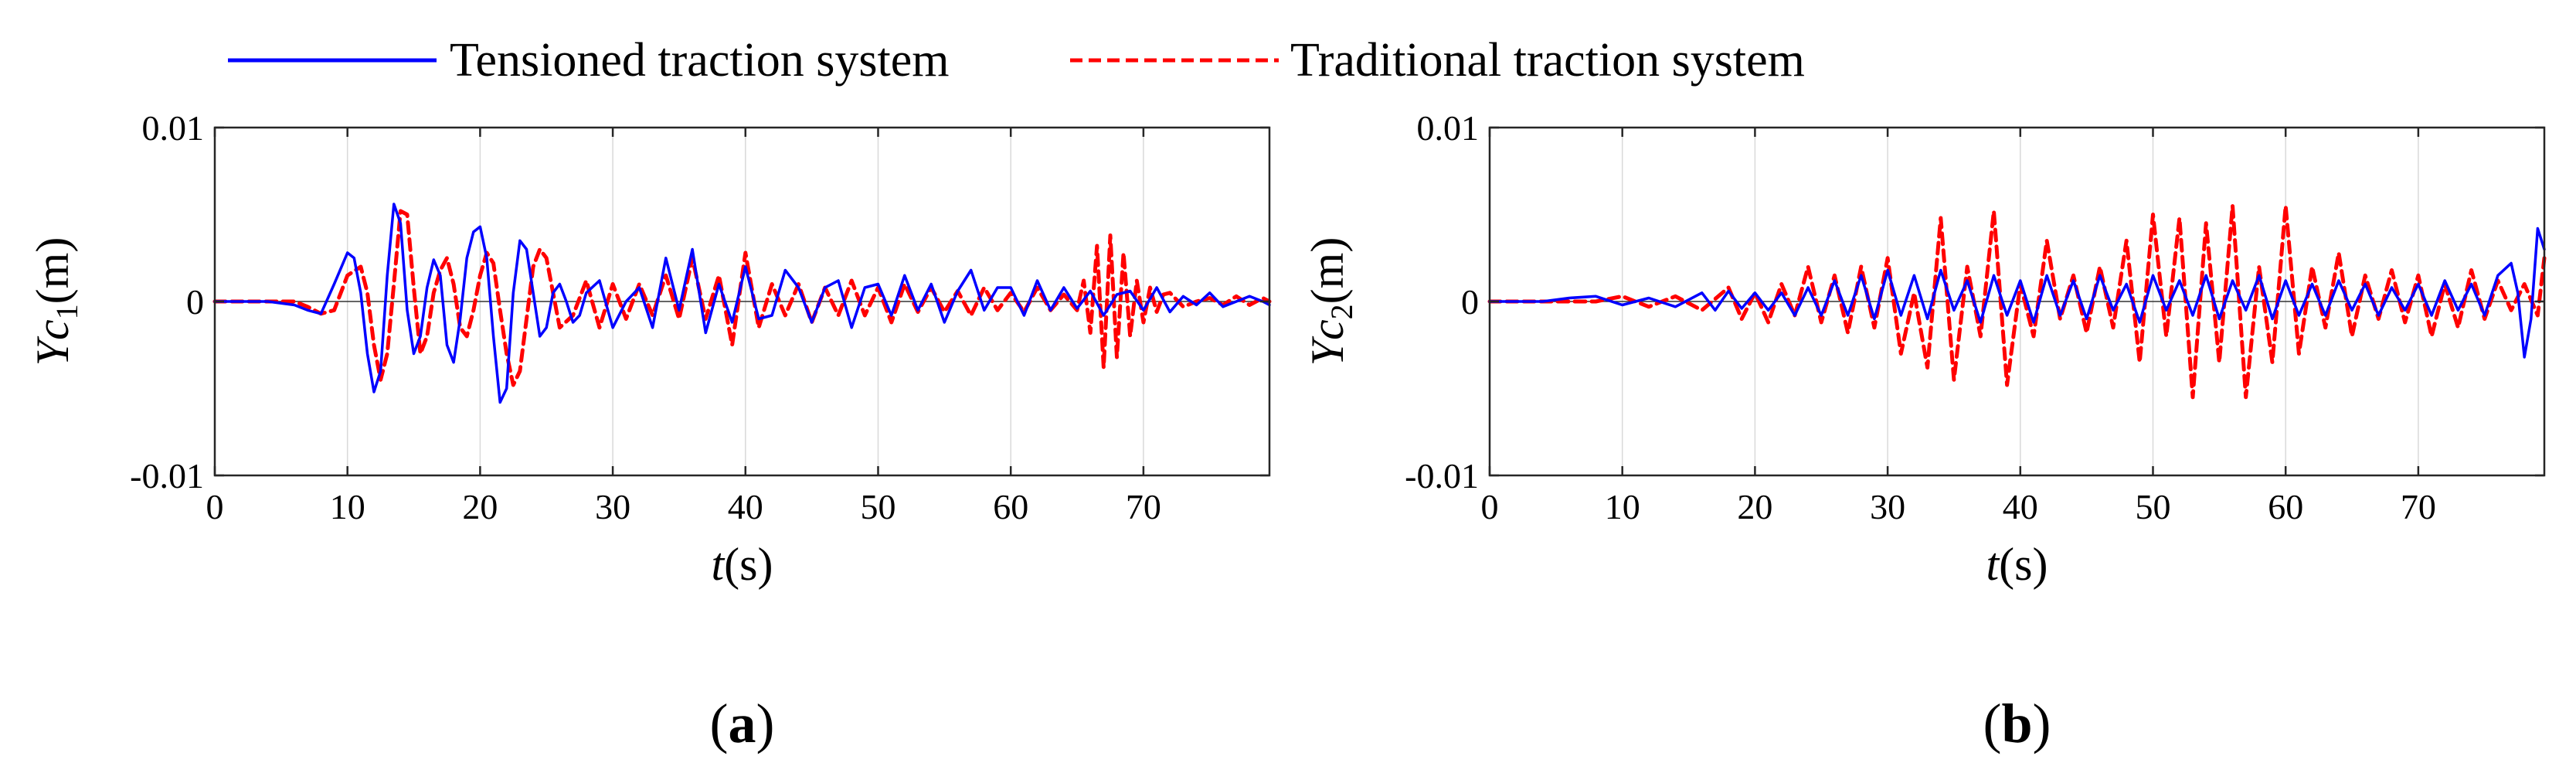 The height and width of the screenshot is (780, 2576). I want to click on x-axis-symbol-b: t, so click(1993, 564).